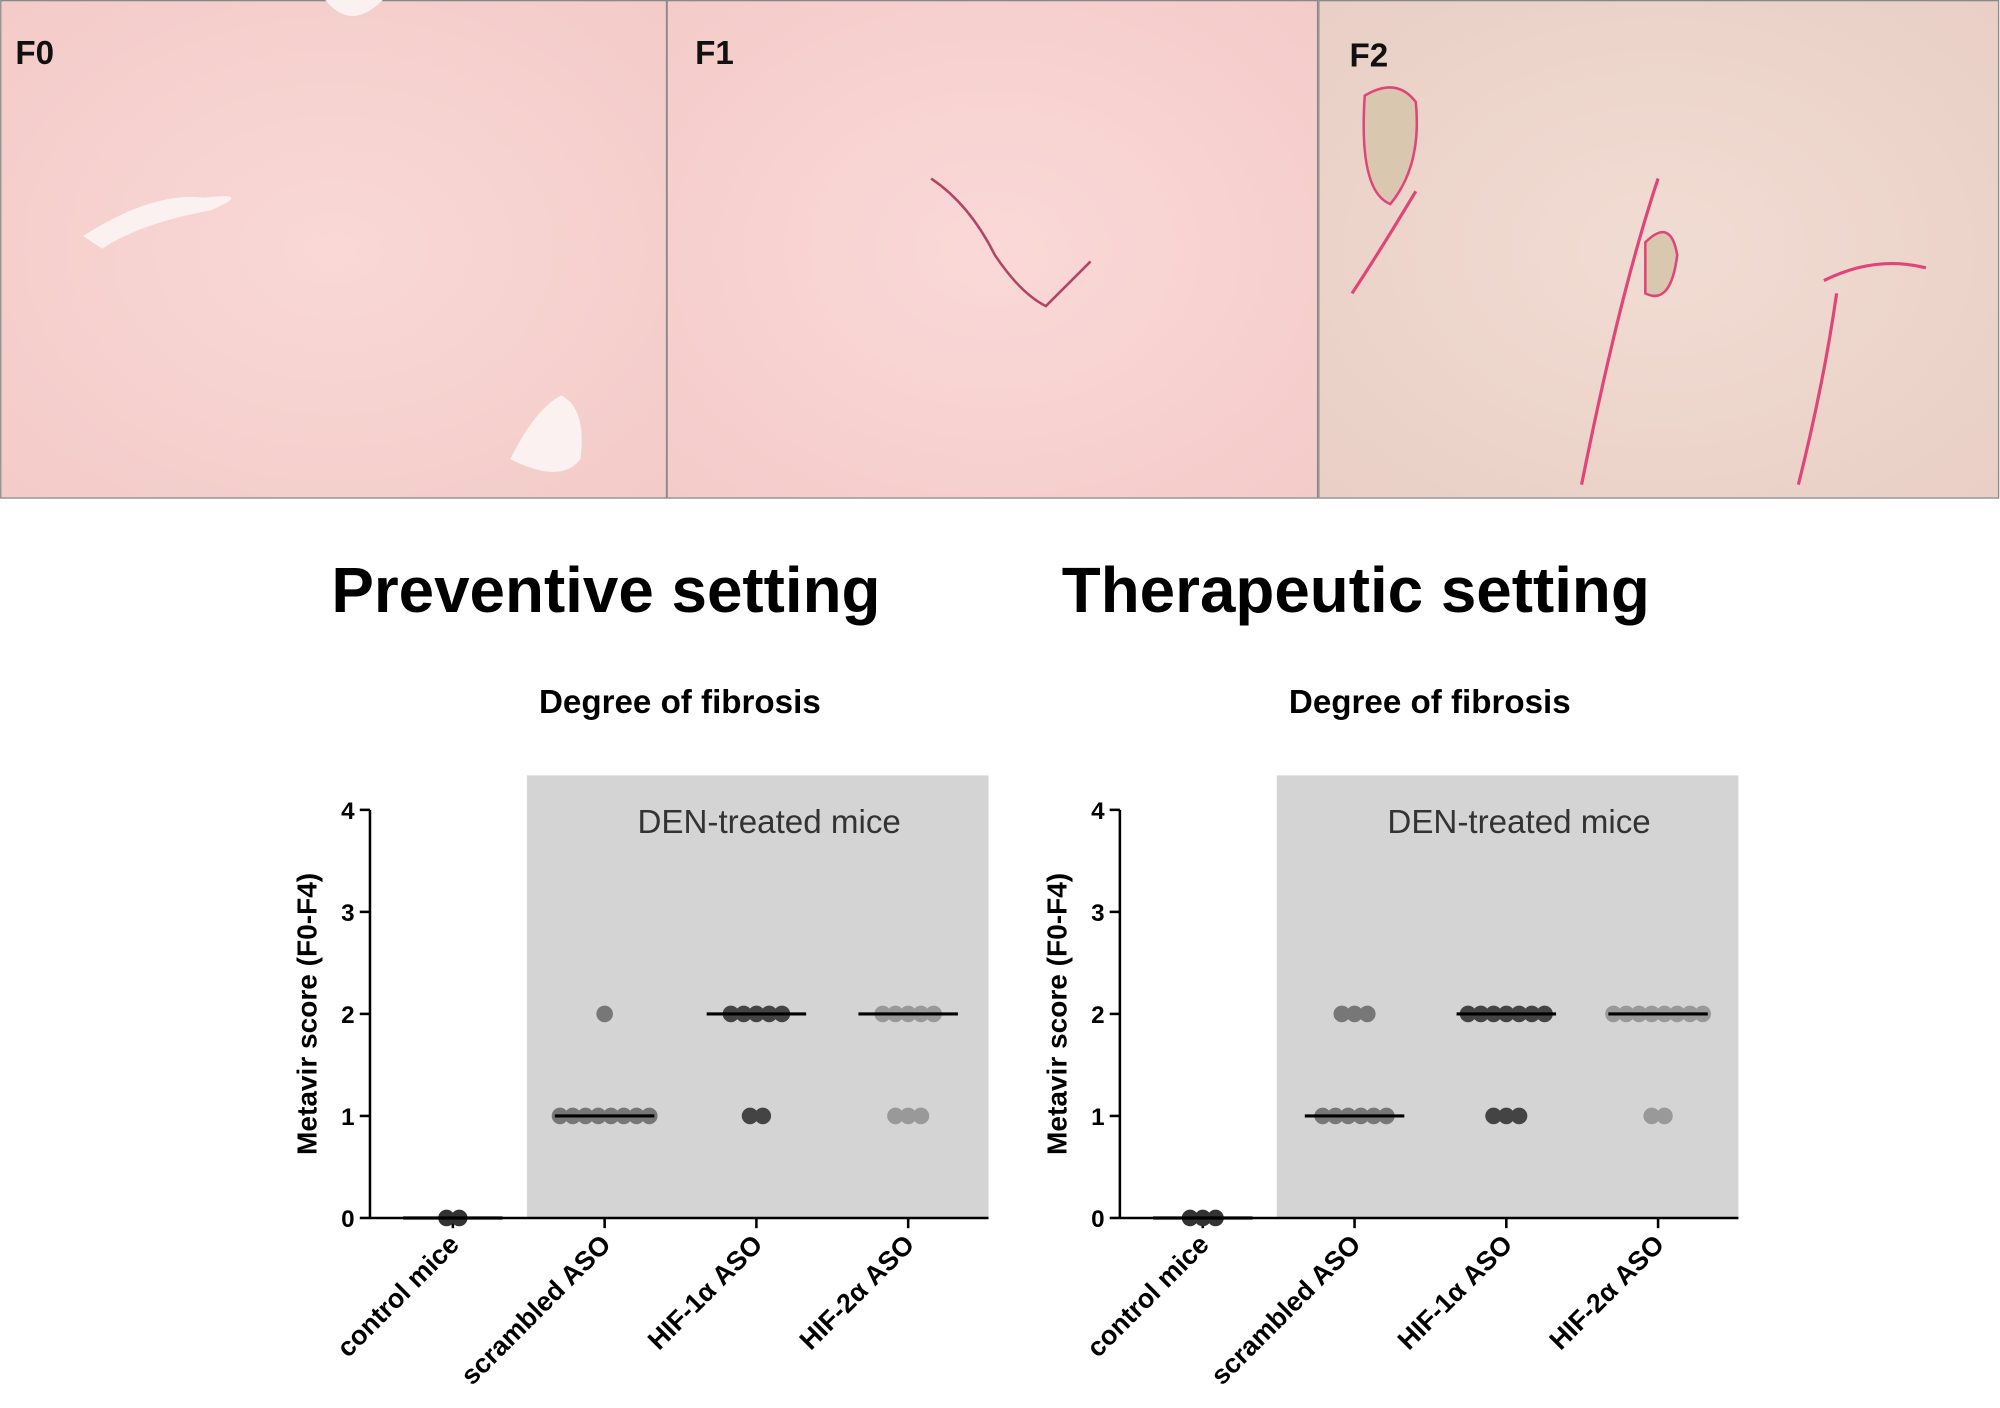  I want to click on panel-label: F2, so click(1368, 55).